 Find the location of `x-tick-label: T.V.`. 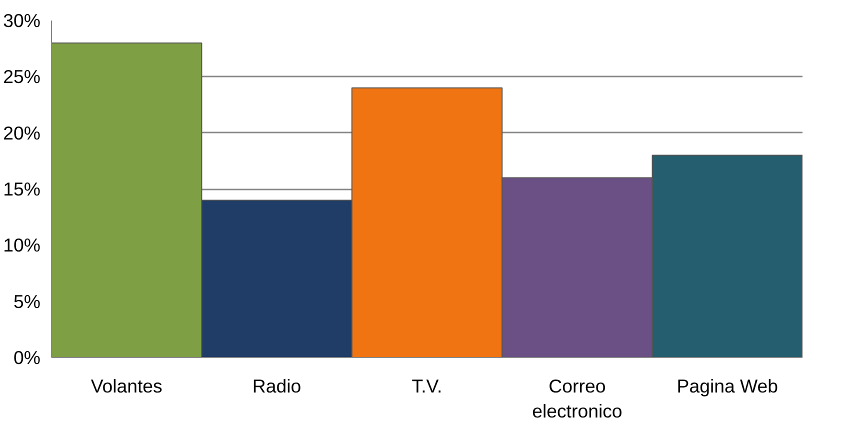

x-tick-label: T.V. is located at coordinates (427, 386).